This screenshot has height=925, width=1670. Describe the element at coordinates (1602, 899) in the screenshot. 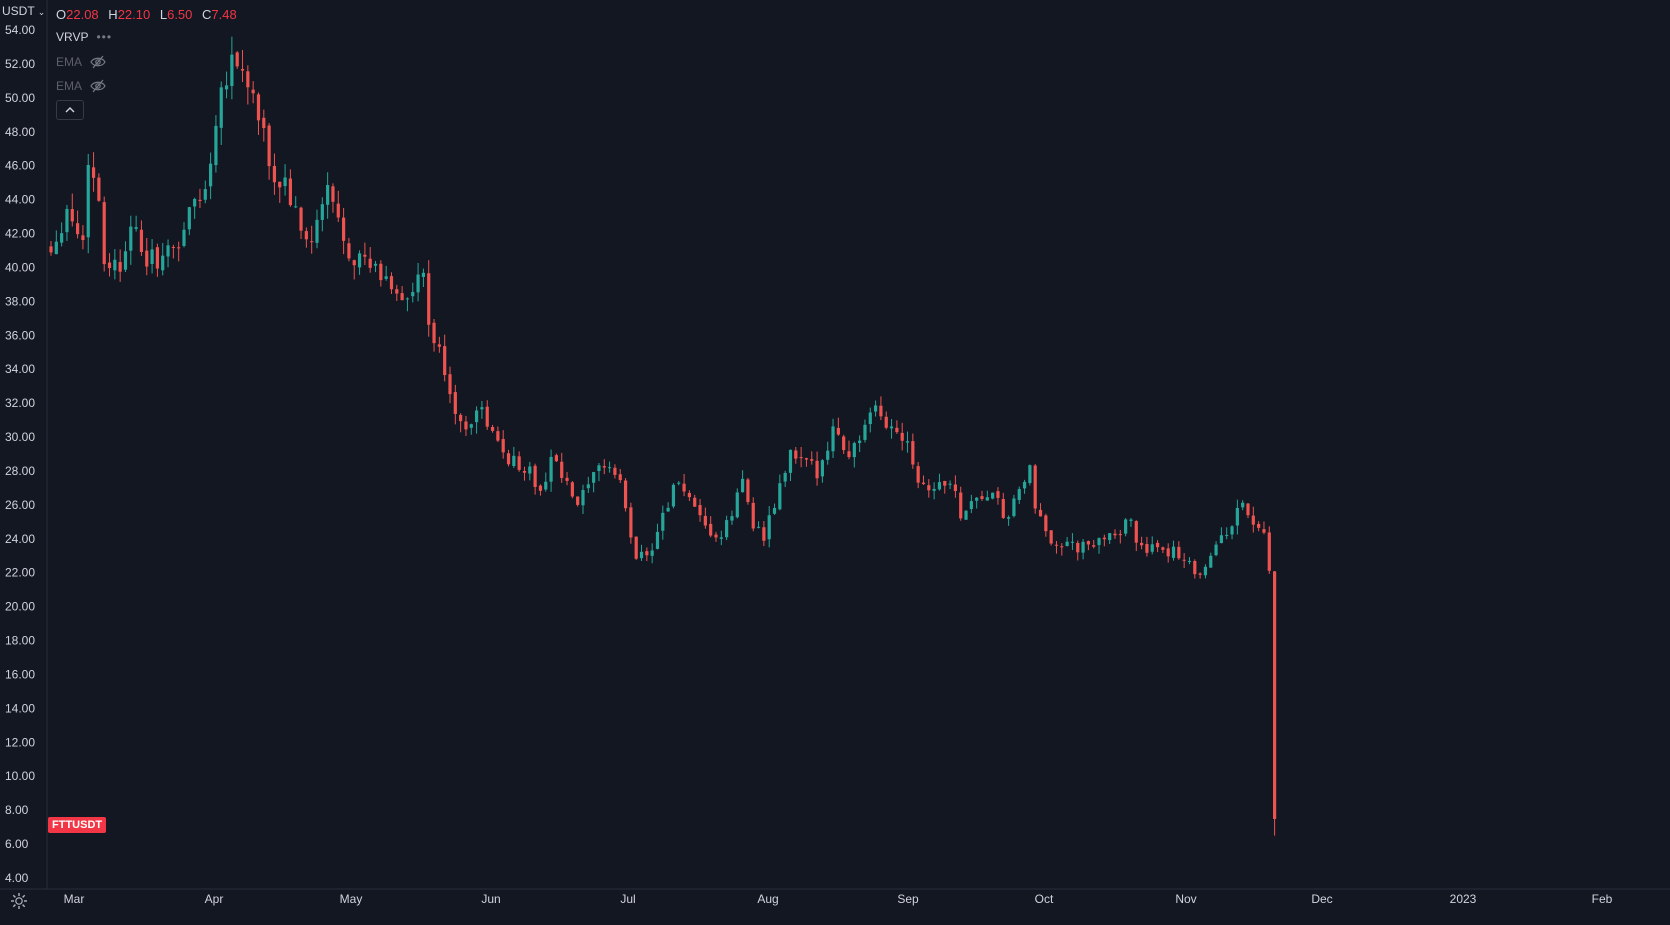

I see `time-tick-label: Feb` at that location.